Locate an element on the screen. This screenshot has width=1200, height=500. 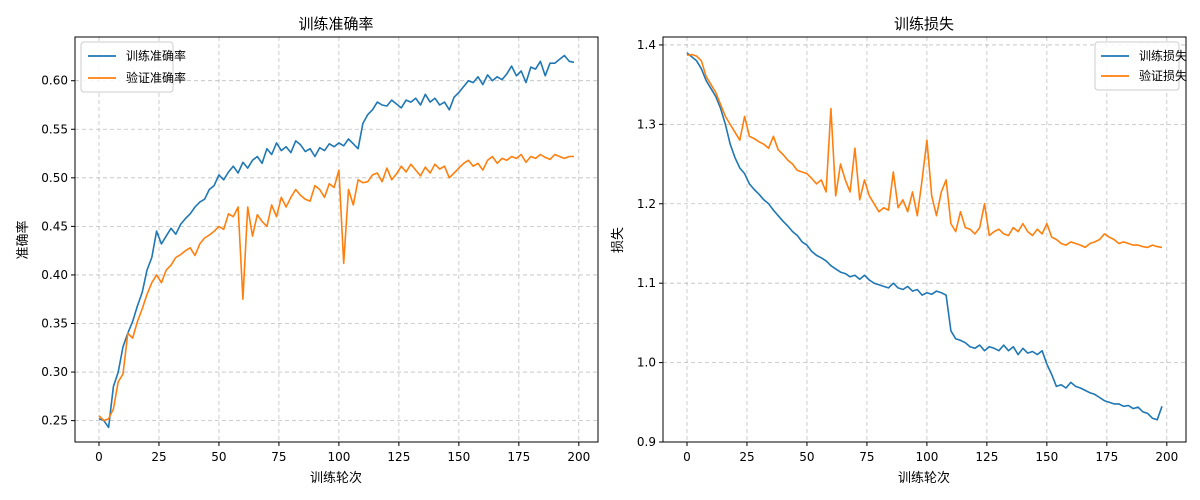
loss-x-tick-label: 100 is located at coordinates (926, 457).